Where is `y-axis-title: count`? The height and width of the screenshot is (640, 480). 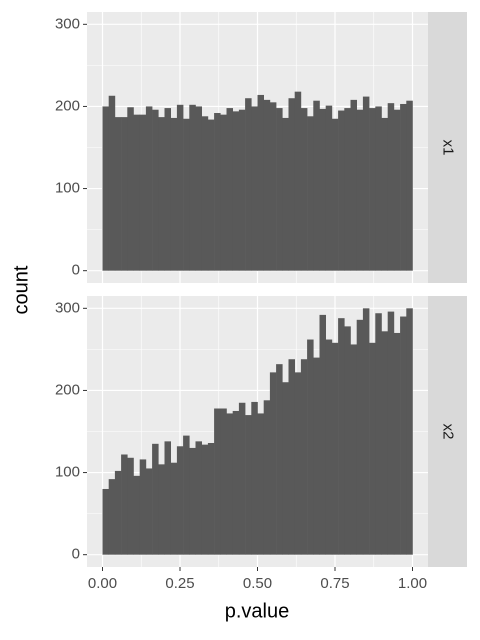 y-axis-title: count is located at coordinates (21, 289).